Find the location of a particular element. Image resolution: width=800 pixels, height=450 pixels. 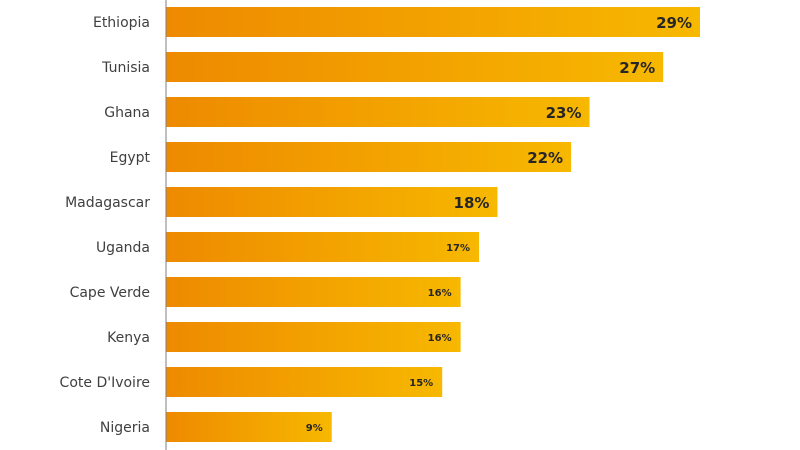

category-label: Cape Verde is located at coordinates (110, 293).